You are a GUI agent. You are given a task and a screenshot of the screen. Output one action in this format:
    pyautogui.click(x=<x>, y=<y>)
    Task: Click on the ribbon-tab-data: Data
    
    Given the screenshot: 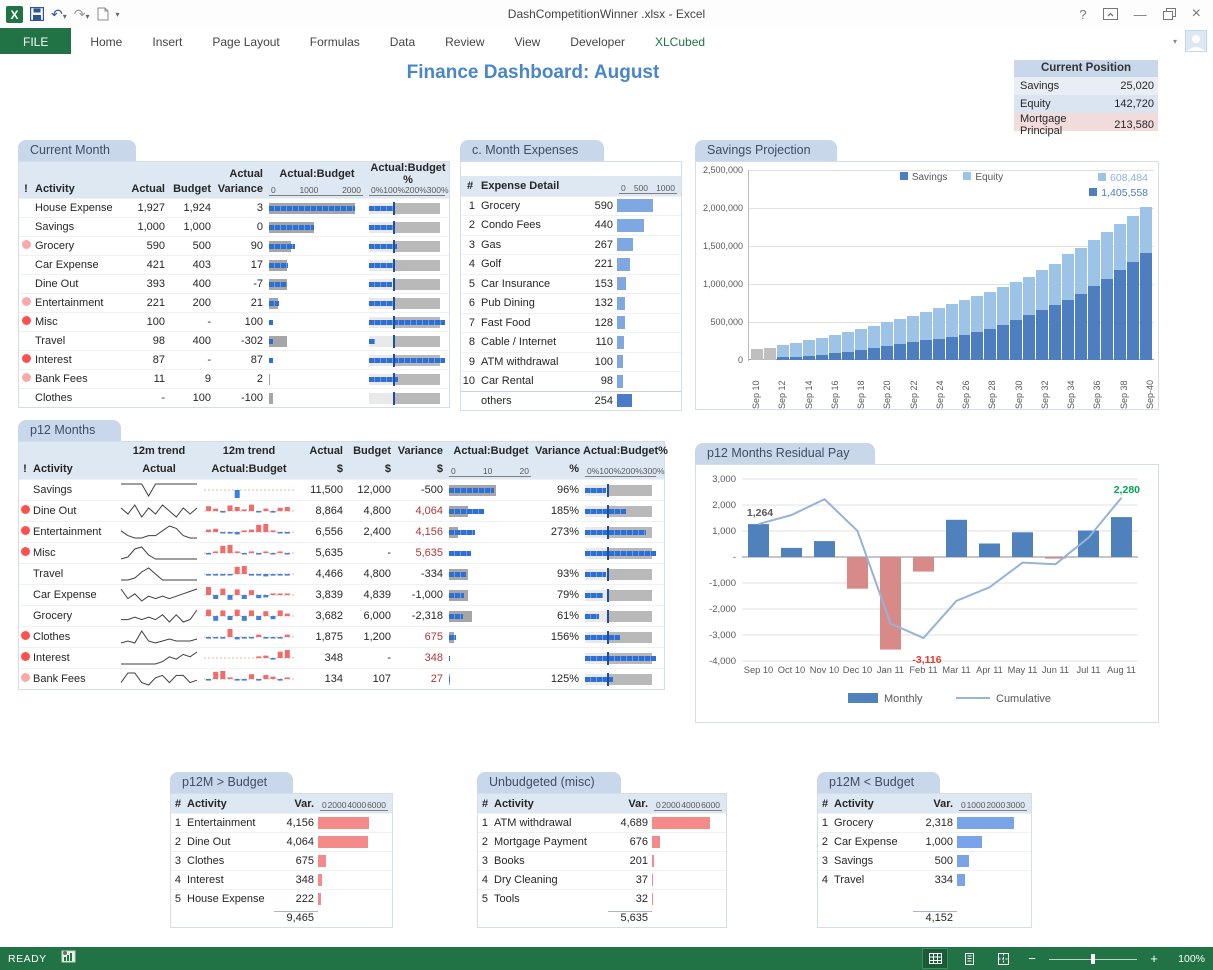 What is the action you would take?
    pyautogui.click(x=402, y=41)
    